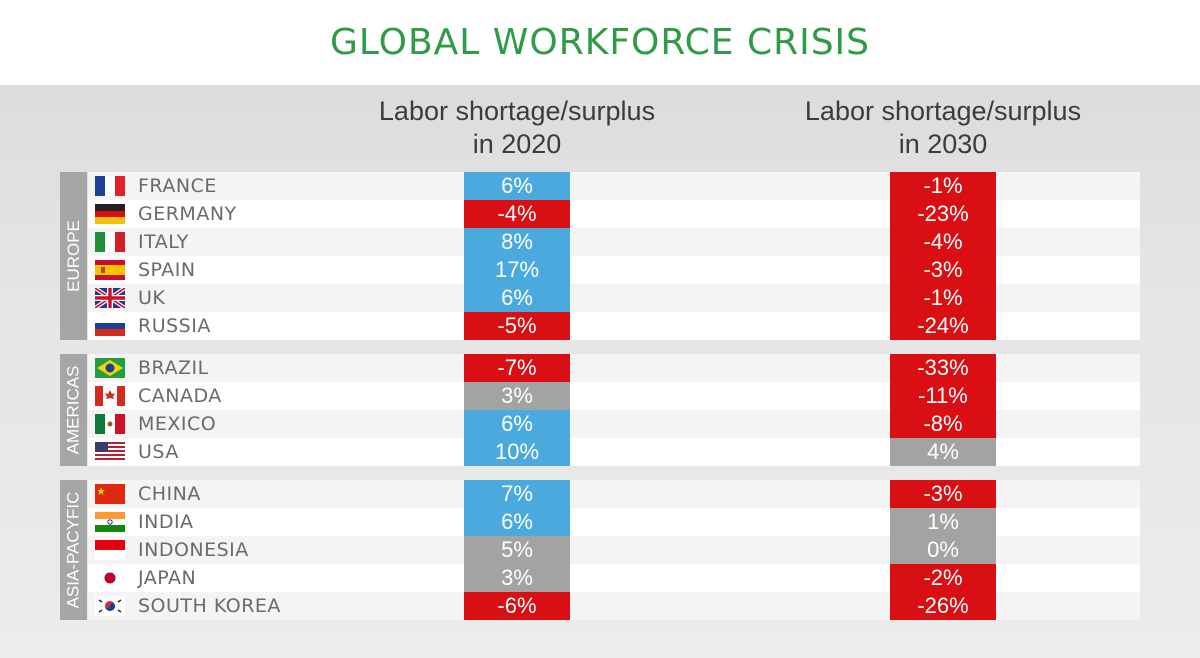 The width and height of the screenshot is (1200, 658). I want to click on russia-flag-icon, so click(110, 326).